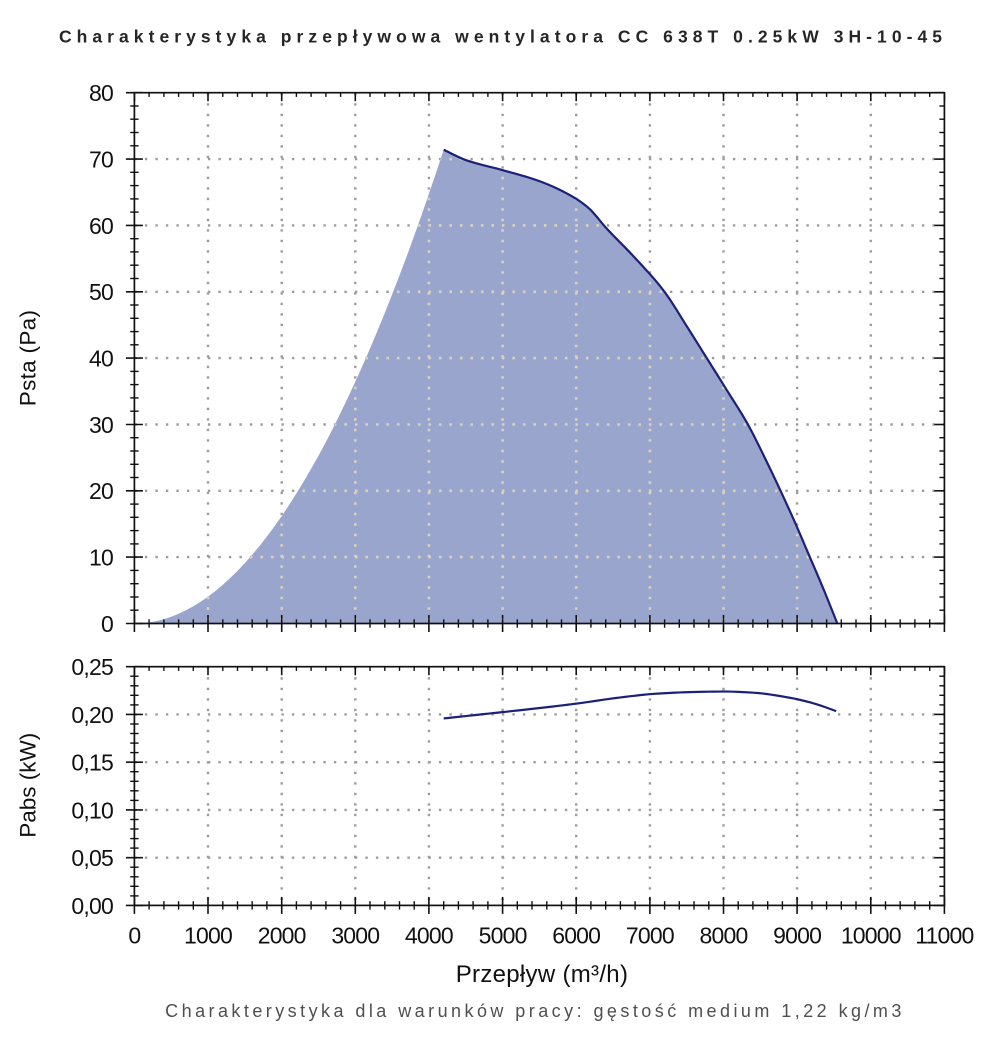  What do you see at coordinates (101, 425) in the screenshot?
I see `svg-text: 30` at bounding box center [101, 425].